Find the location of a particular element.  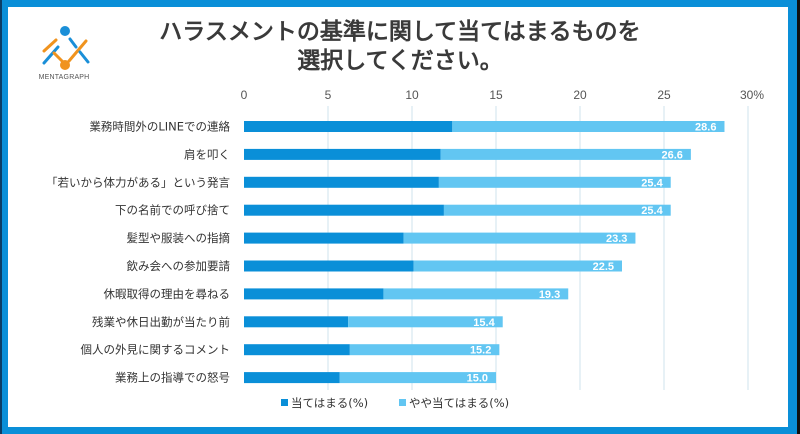

x-tick-label: 0 is located at coordinates (244, 95).